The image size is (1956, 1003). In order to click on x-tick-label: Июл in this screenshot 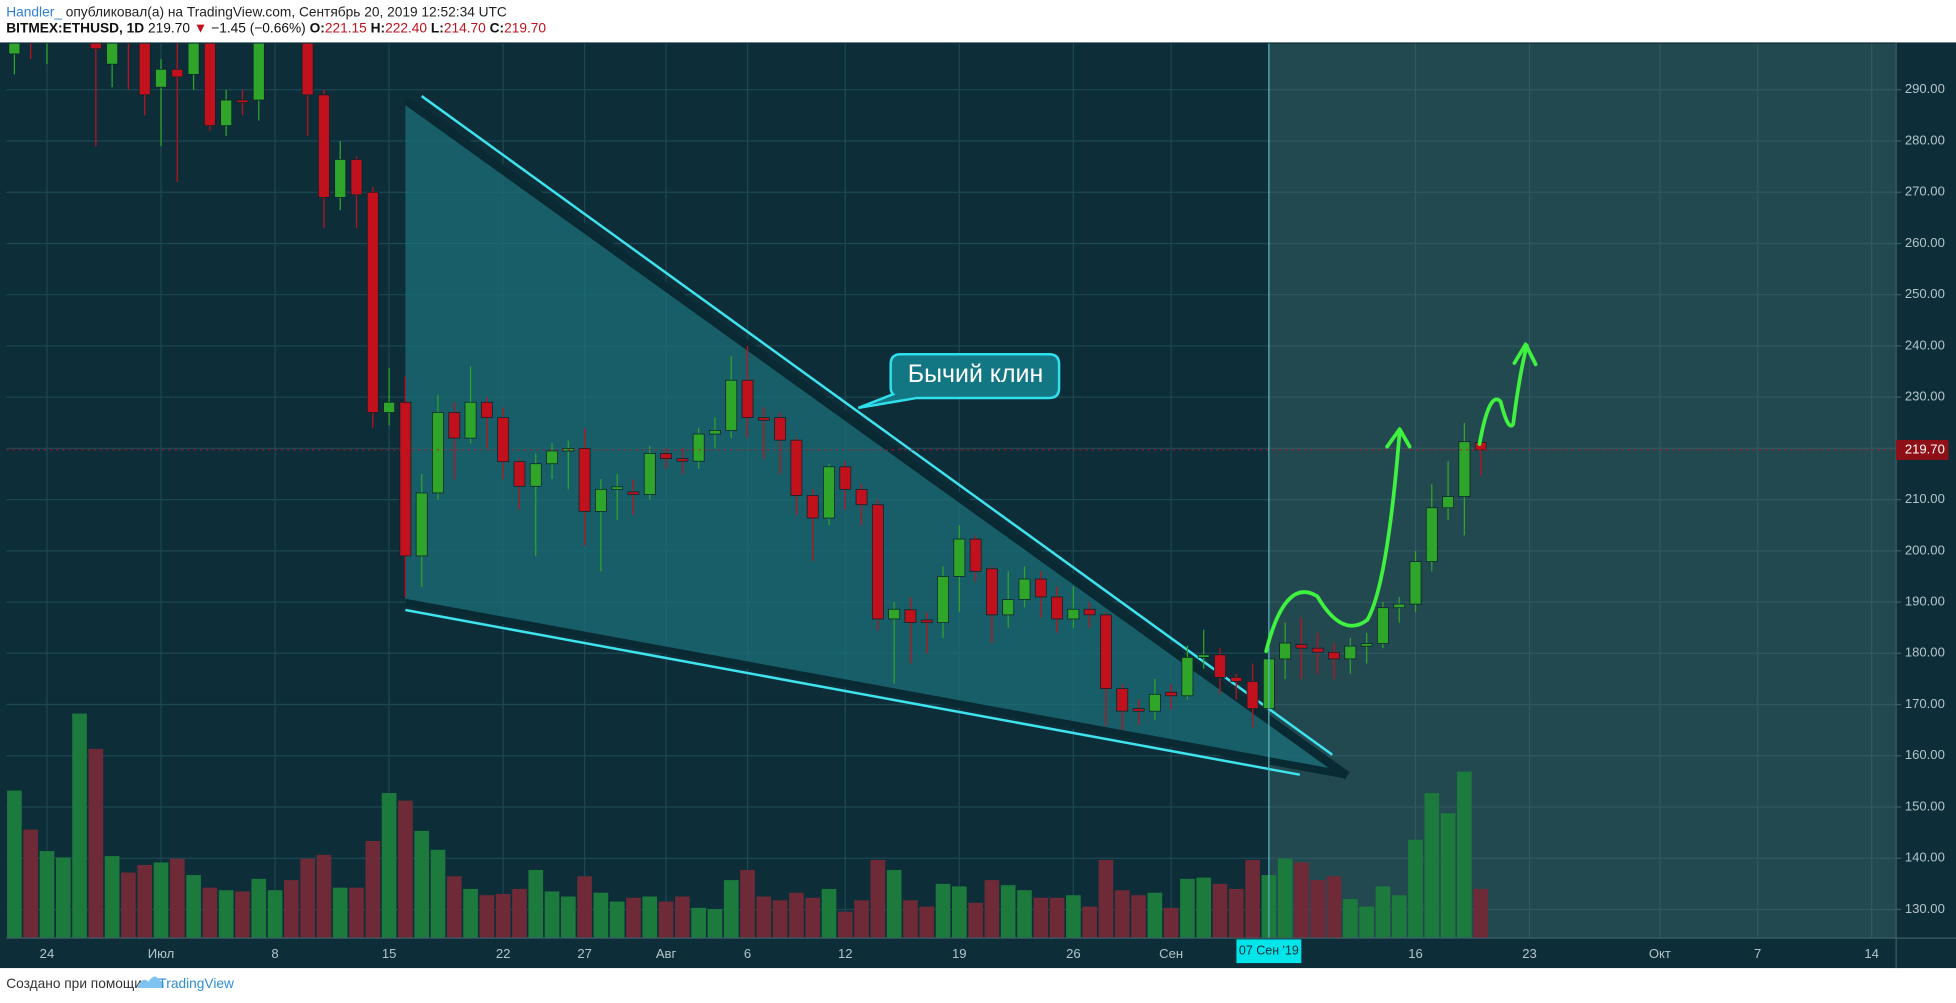, I will do `click(161, 953)`.